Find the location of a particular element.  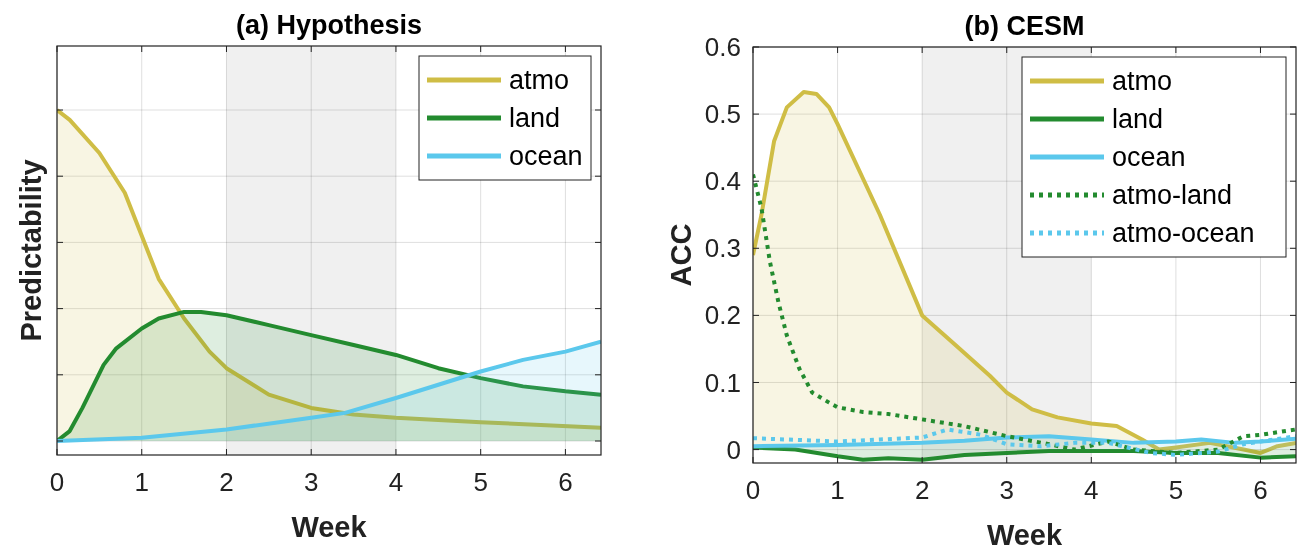

y-tick-label: 0.4 is located at coordinates (722, 181).